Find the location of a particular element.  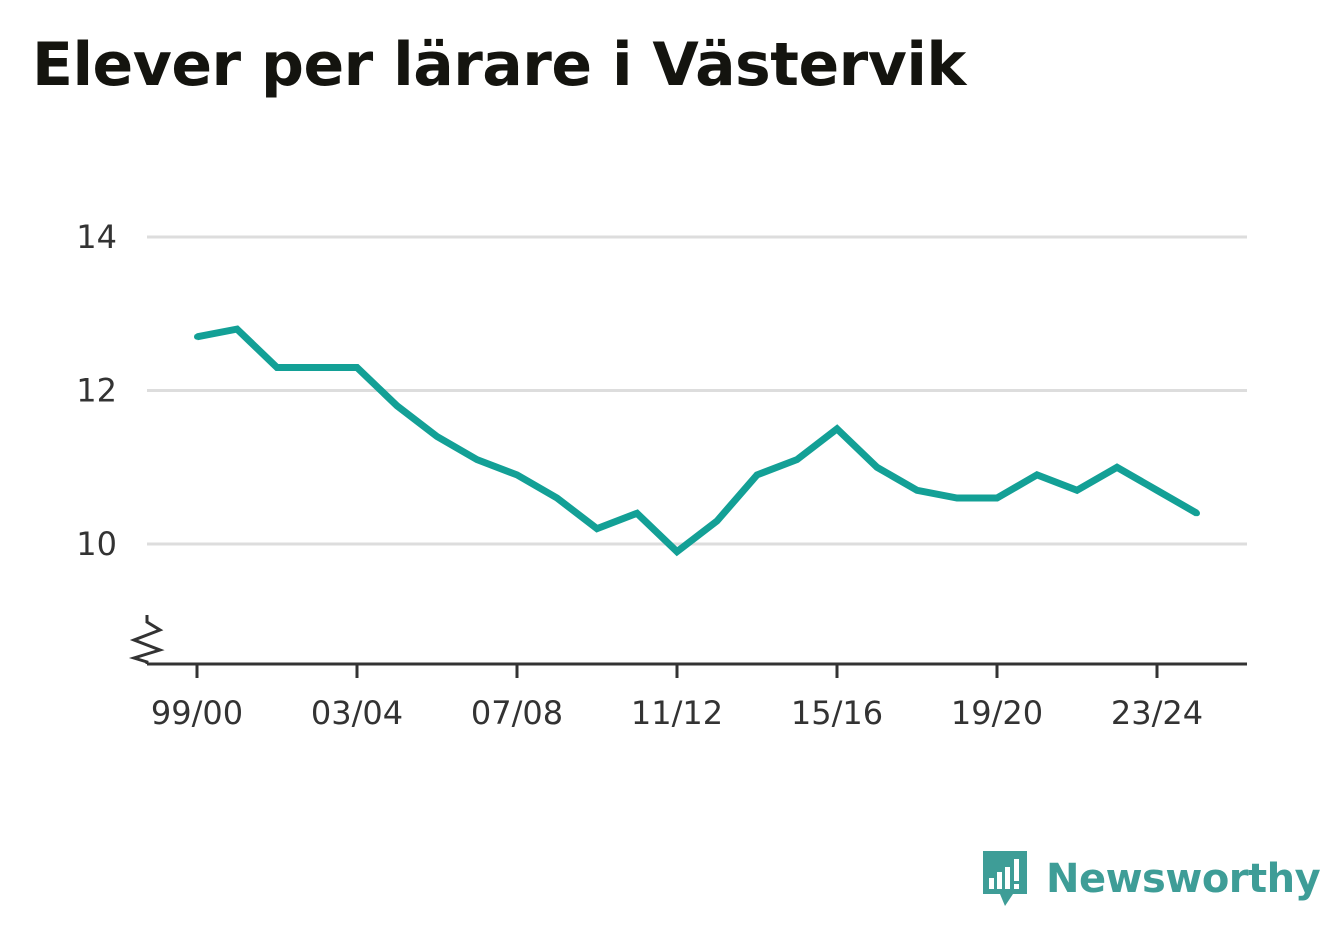

x-tick-label: 19/20 is located at coordinates (997, 713).